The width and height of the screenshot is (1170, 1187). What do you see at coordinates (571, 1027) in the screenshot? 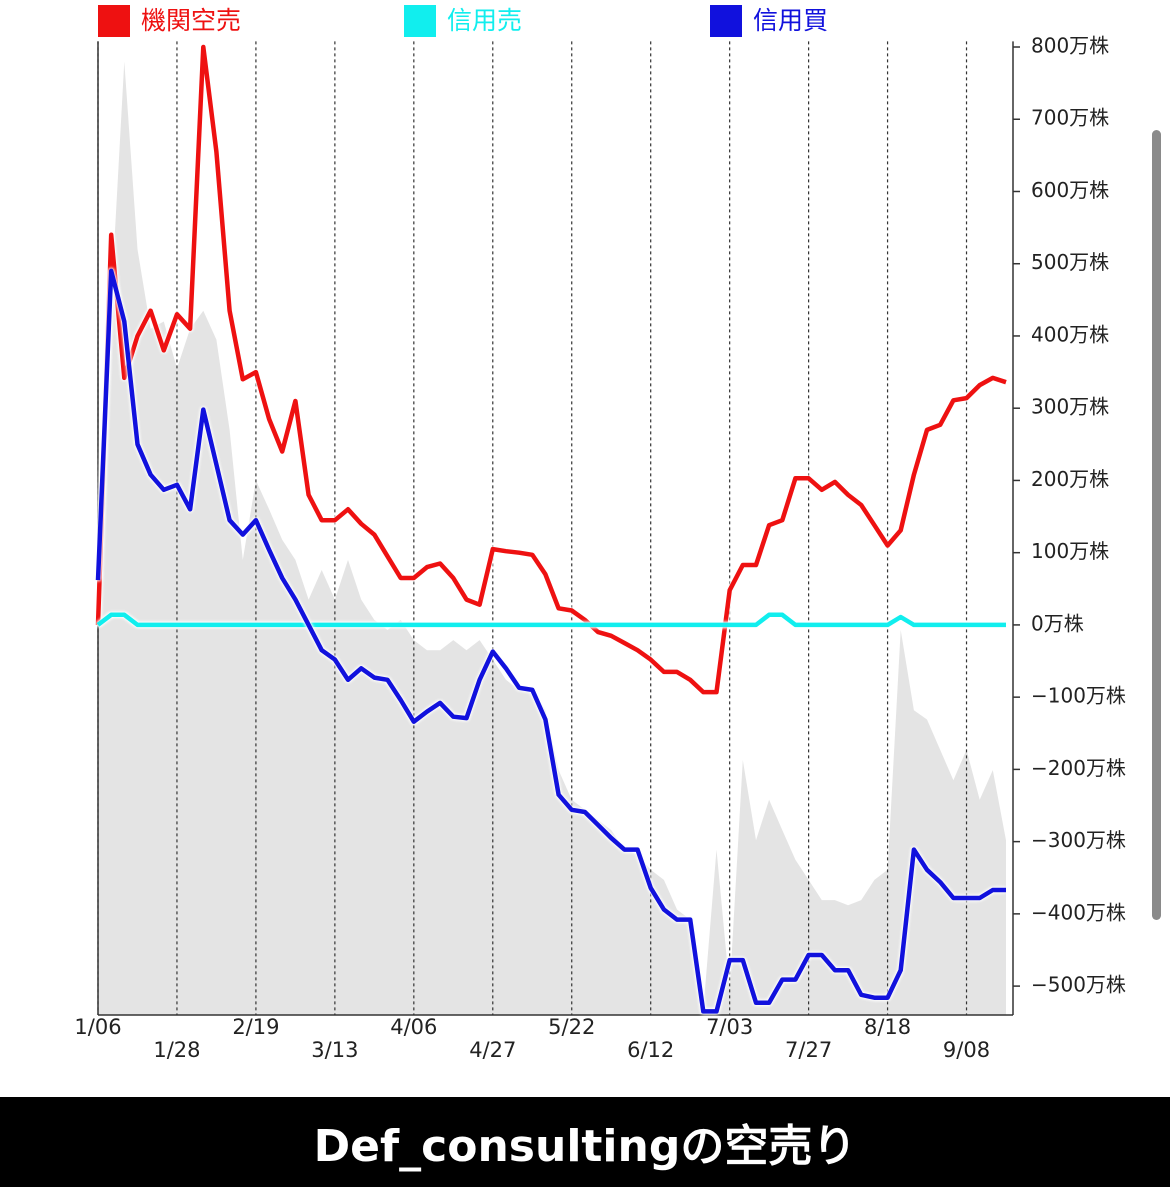
I see `x-tick-label: 5/22` at bounding box center [571, 1027].